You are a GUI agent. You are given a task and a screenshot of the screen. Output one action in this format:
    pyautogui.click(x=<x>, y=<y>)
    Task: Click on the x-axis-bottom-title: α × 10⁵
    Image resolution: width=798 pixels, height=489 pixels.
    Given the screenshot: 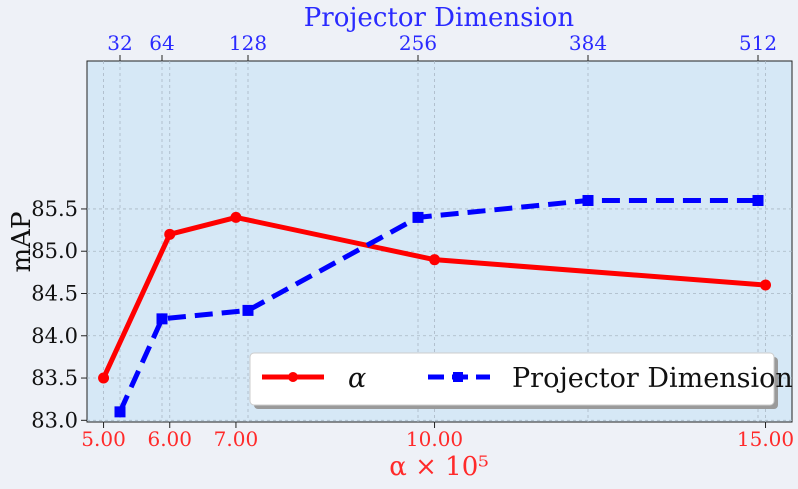 What is the action you would take?
    pyautogui.click(x=438, y=467)
    